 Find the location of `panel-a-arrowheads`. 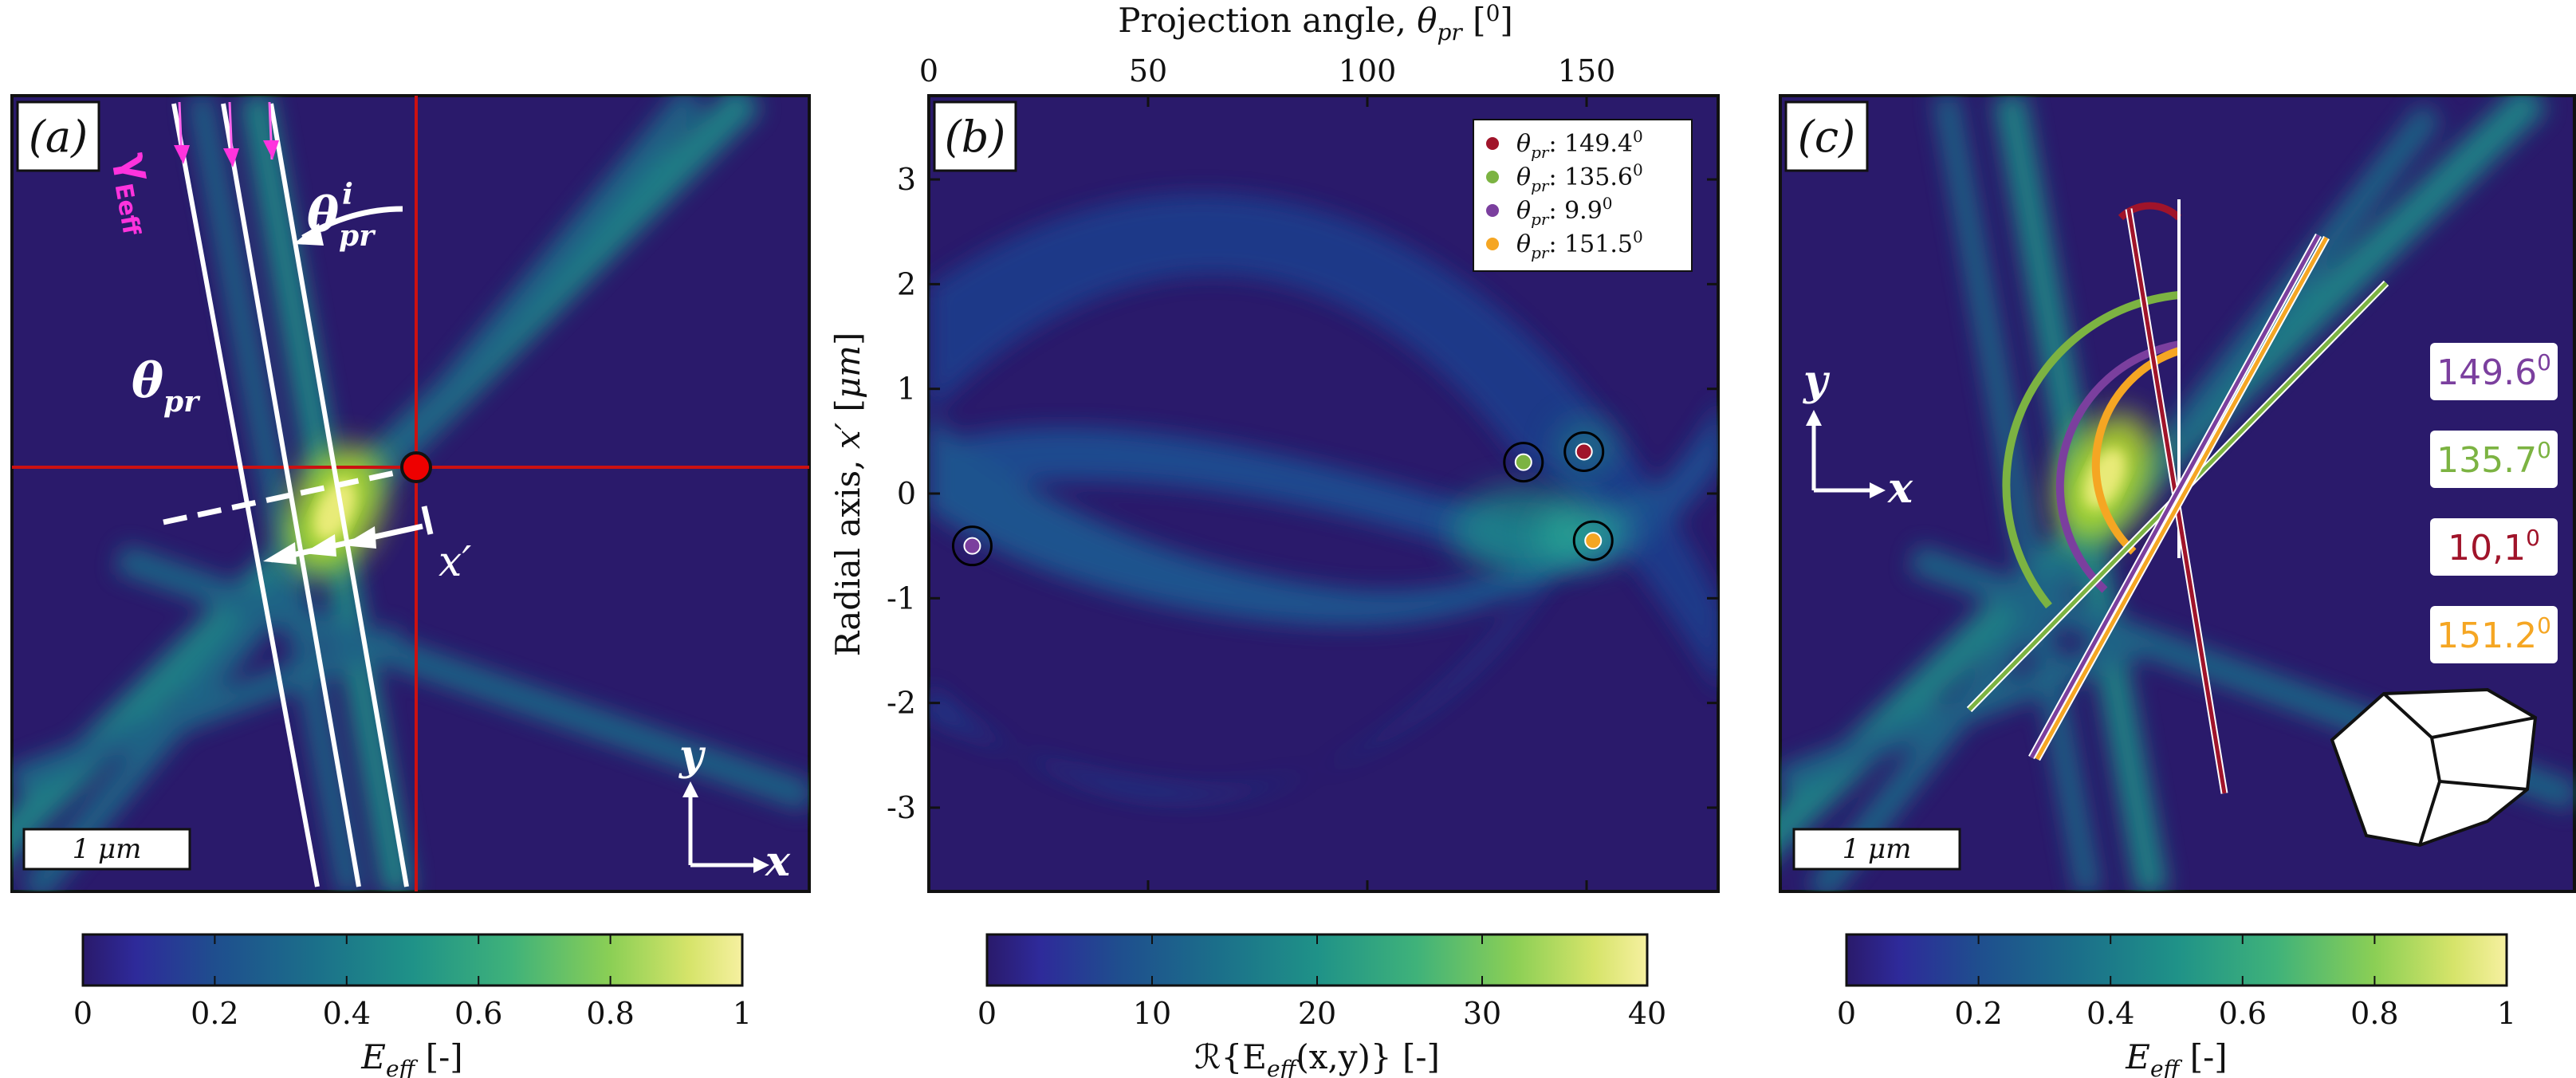

panel-a-arrowheads is located at coordinates (319, 545).